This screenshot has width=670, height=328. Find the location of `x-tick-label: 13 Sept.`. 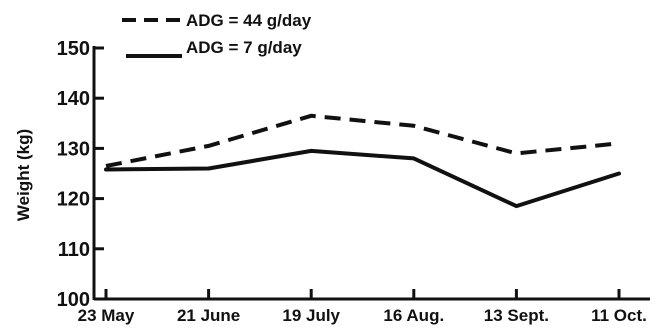

x-tick-label: 13 Sept. is located at coordinates (516, 315).